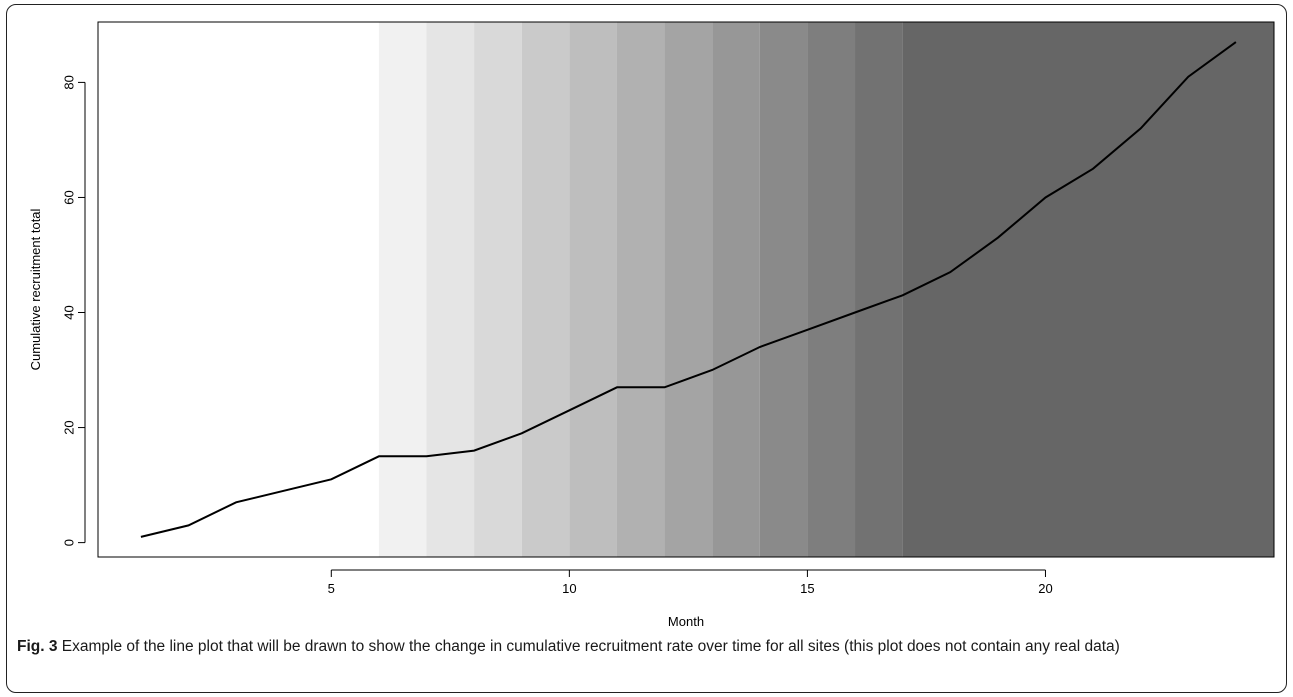  I want to click on y-axis: 0 20 40 60 80, so click(73, 310).